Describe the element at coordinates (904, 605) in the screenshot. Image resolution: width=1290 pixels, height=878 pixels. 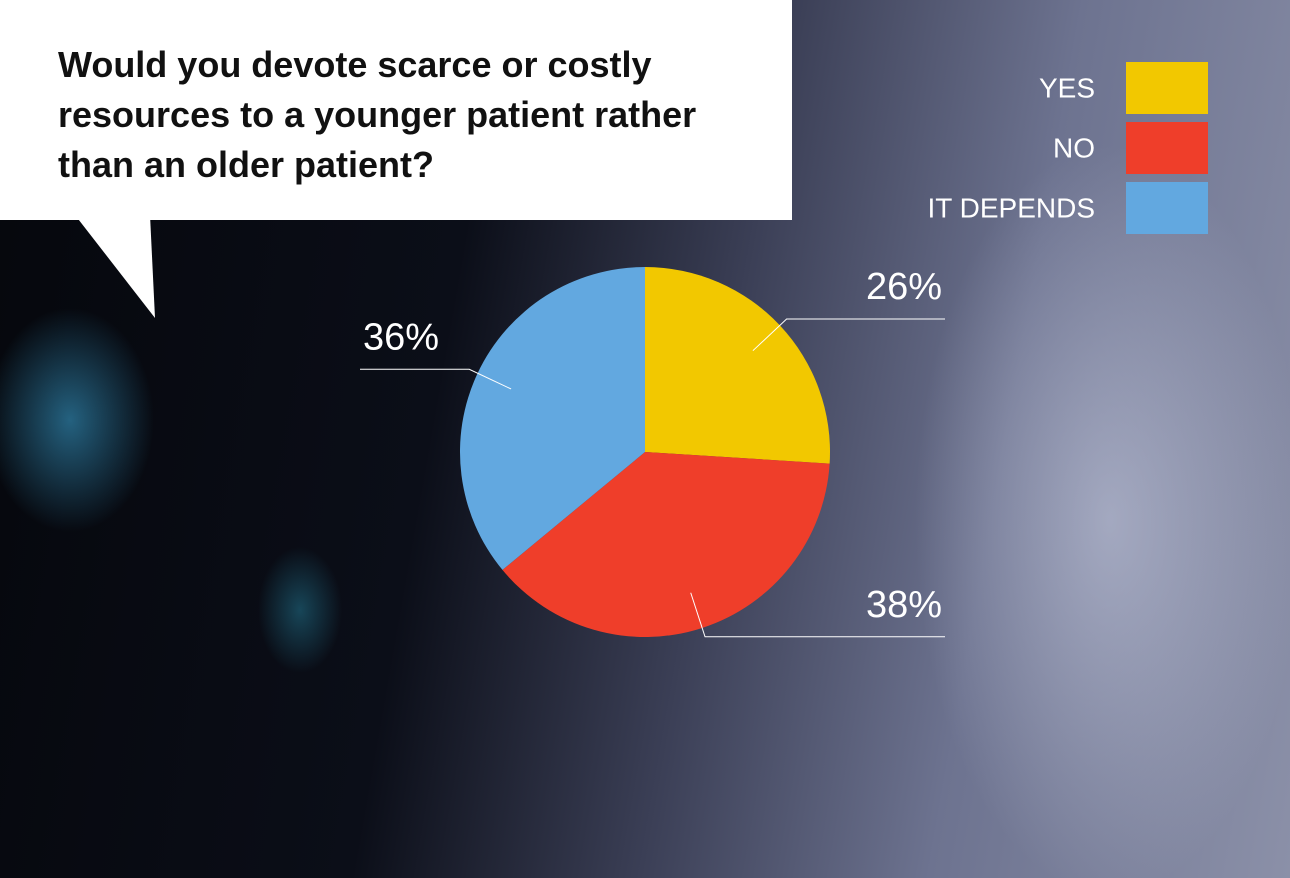
I see `data-label: 38%` at that location.